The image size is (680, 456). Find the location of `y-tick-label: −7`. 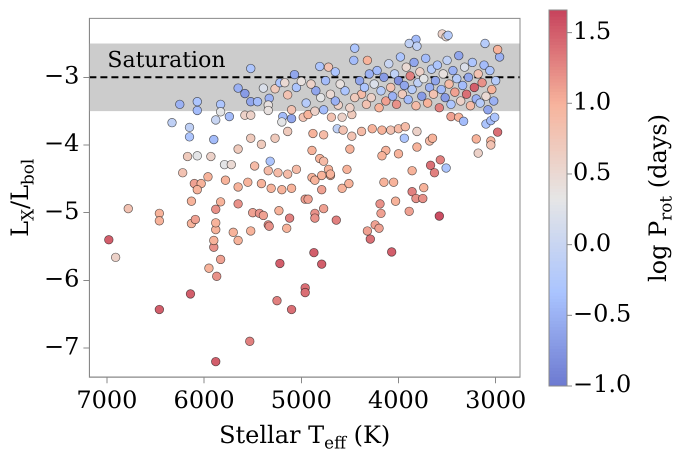

y-tick-label: −7 is located at coordinates (62, 346).